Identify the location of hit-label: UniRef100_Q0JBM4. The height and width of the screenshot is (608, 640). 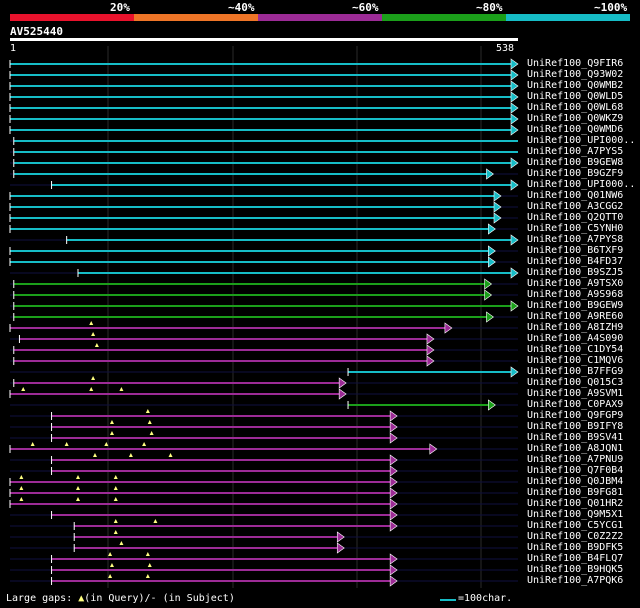
(575, 481).